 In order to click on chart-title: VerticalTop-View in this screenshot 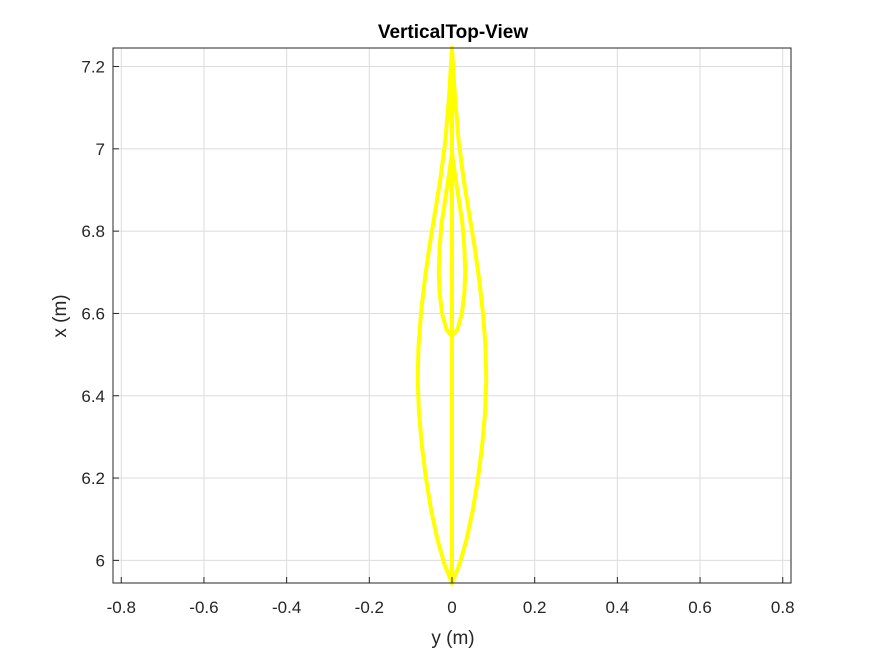, I will do `click(453, 32)`.